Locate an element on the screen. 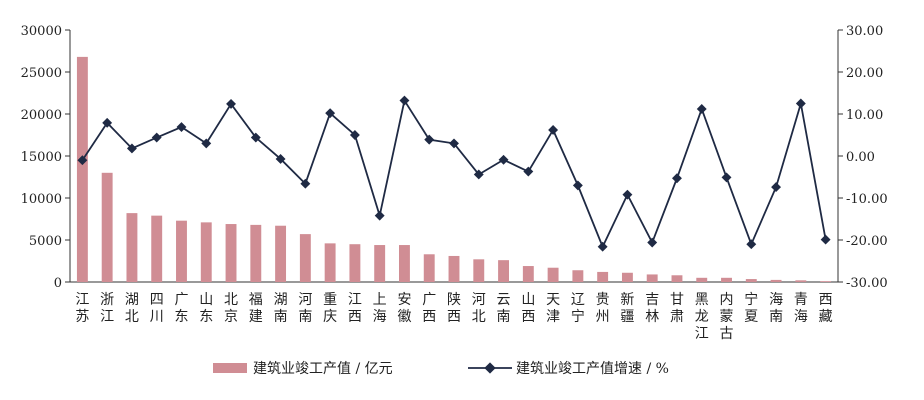 The image size is (924, 400). category-label: 西藏 is located at coordinates (826, 308).